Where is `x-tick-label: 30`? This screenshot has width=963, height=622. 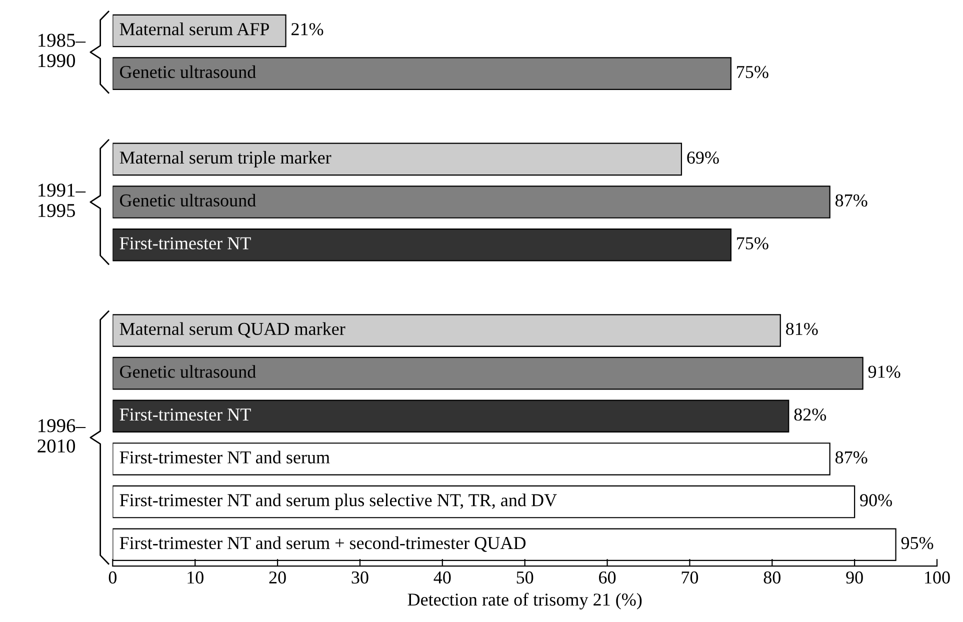 x-tick-label: 30 is located at coordinates (360, 577).